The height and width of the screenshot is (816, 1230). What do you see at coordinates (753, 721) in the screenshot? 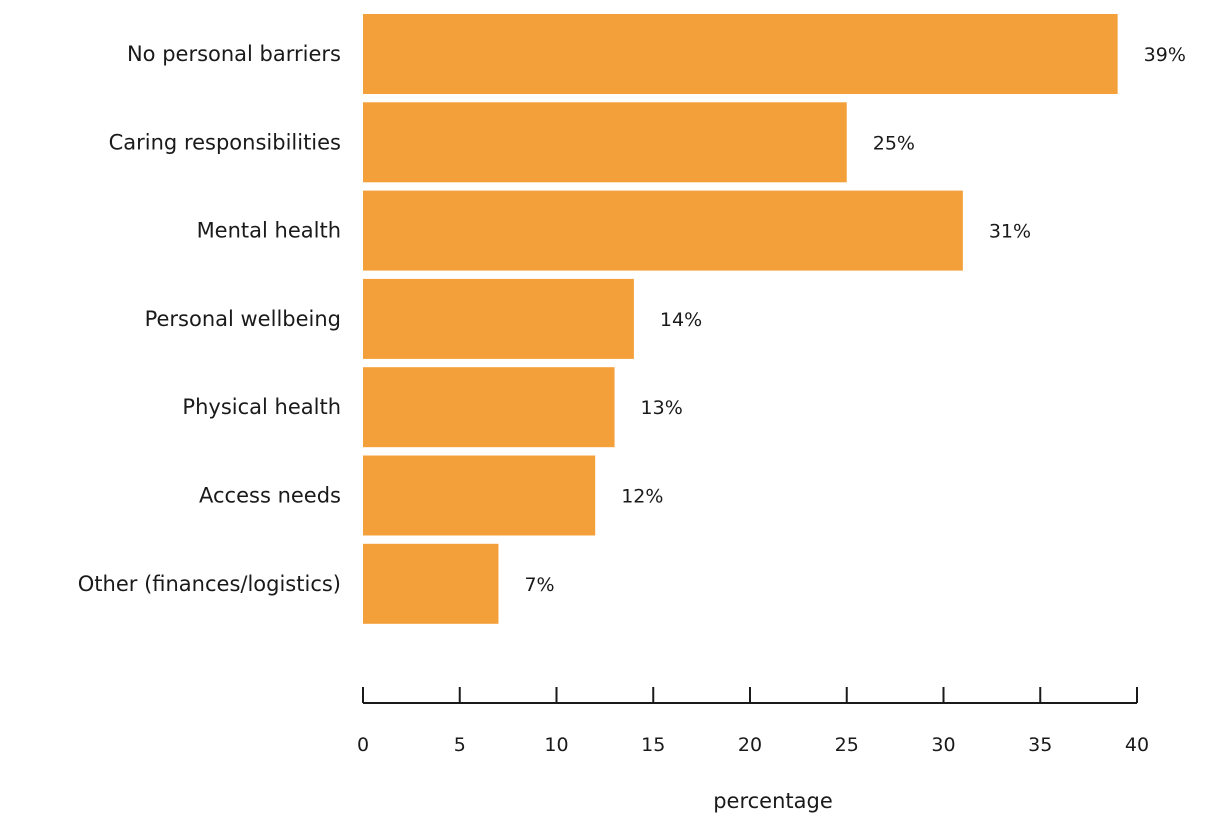
I see `x-axis: 0 5 10 15 20 25 30 35 40` at bounding box center [753, 721].